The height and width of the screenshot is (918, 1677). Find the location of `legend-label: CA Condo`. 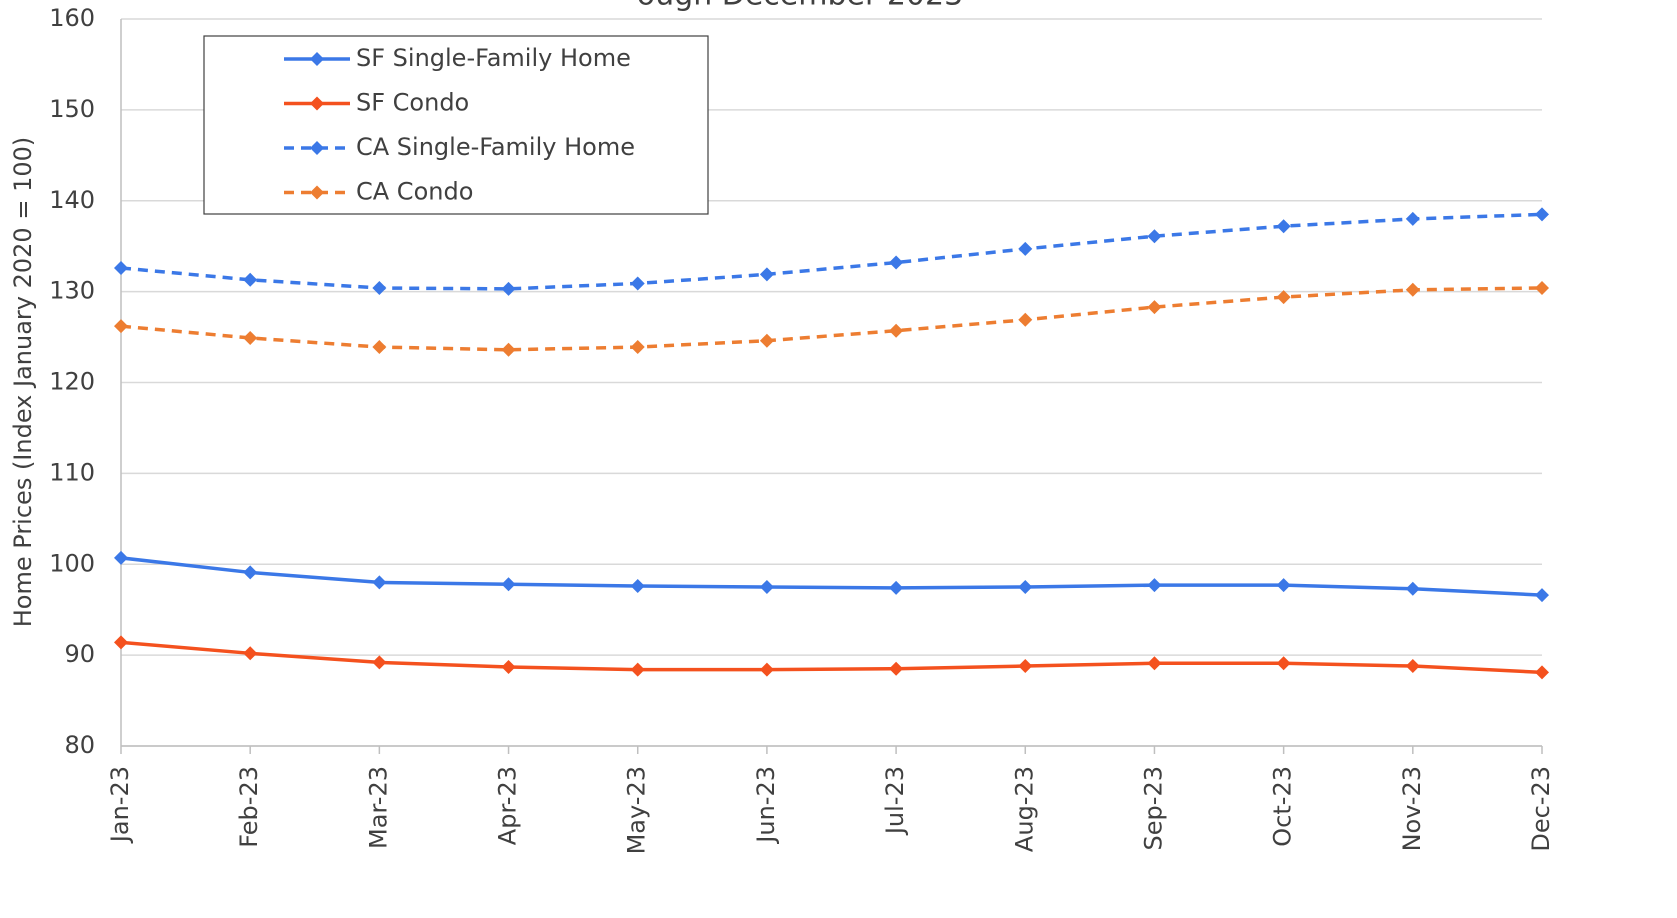

legend-label: CA Condo is located at coordinates (414, 192).